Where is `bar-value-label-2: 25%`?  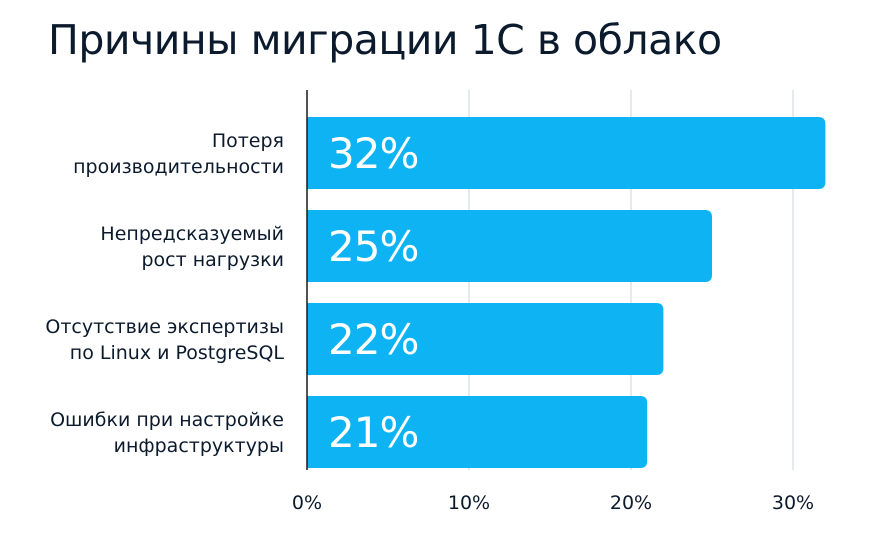
bar-value-label-2: 25% is located at coordinates (373, 246).